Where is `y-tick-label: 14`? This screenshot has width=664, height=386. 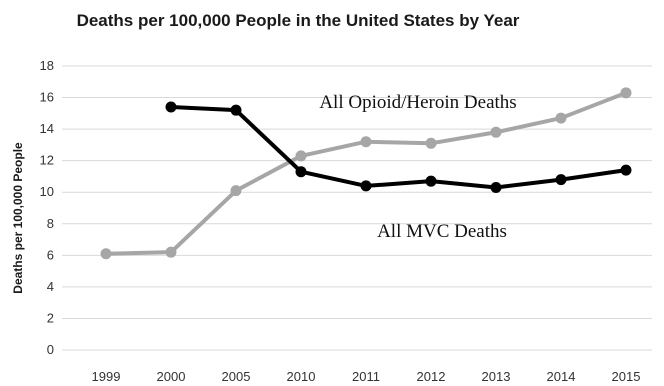 y-tick-label: 14 is located at coordinates (47, 128).